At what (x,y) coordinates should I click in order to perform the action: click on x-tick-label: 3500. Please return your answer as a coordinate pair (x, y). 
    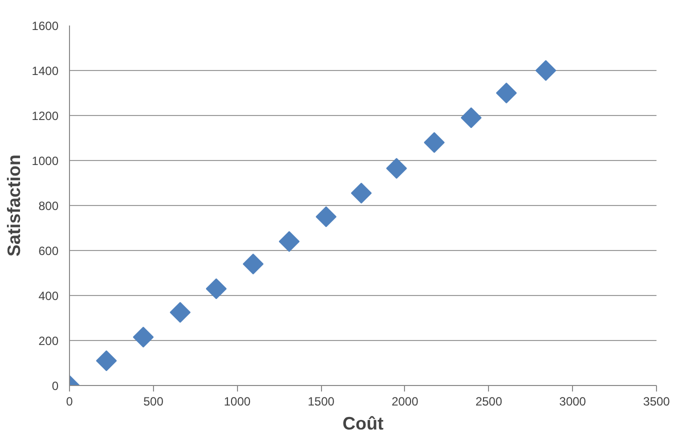
    Looking at the image, I should click on (656, 401).